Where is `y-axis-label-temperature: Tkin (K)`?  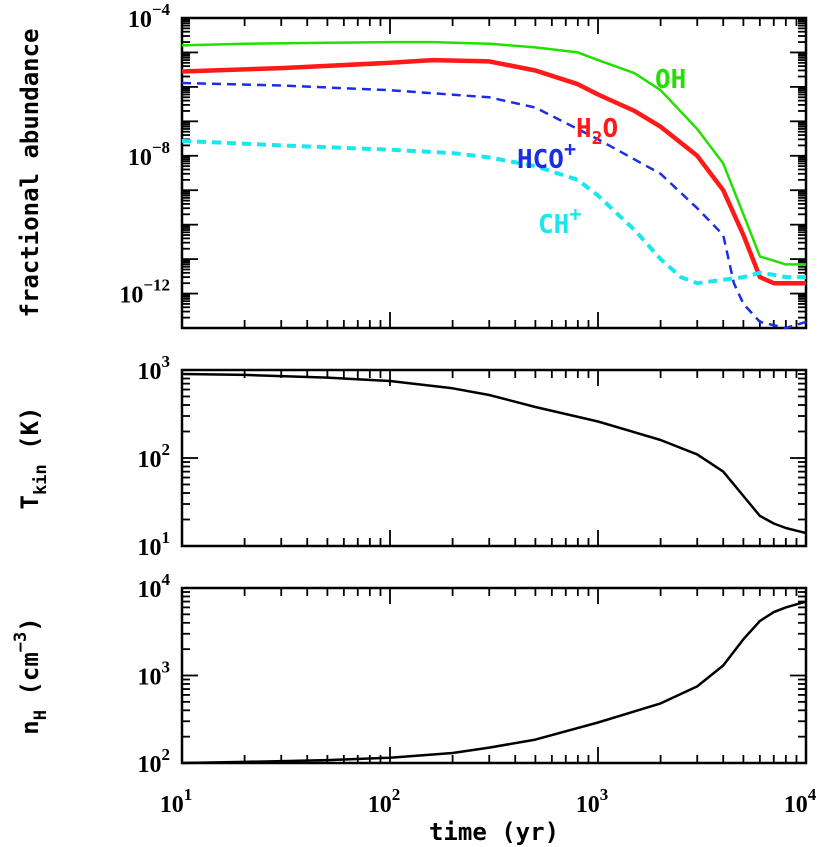 y-axis-label-temperature: Tkin (K) is located at coordinates (33, 458).